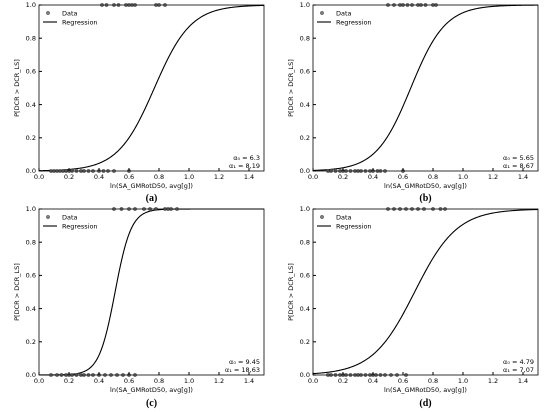 This screenshot has height=412, width=550. I want to click on panel-caption: (a), so click(152, 198).